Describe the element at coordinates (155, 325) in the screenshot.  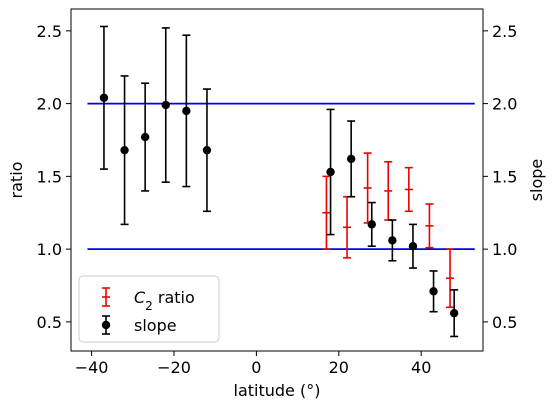
I see `legend-label-1: slope` at that location.